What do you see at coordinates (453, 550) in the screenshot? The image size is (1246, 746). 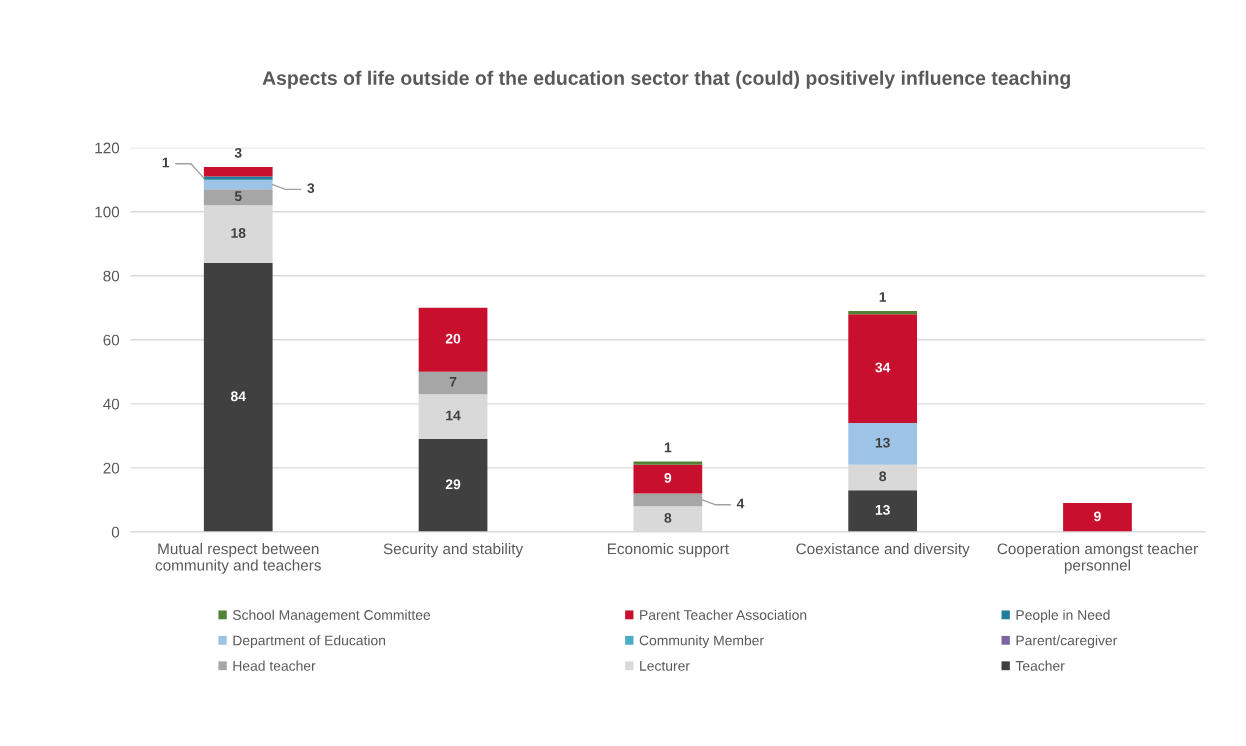 I see `x-tick-label: Security and stability` at bounding box center [453, 550].